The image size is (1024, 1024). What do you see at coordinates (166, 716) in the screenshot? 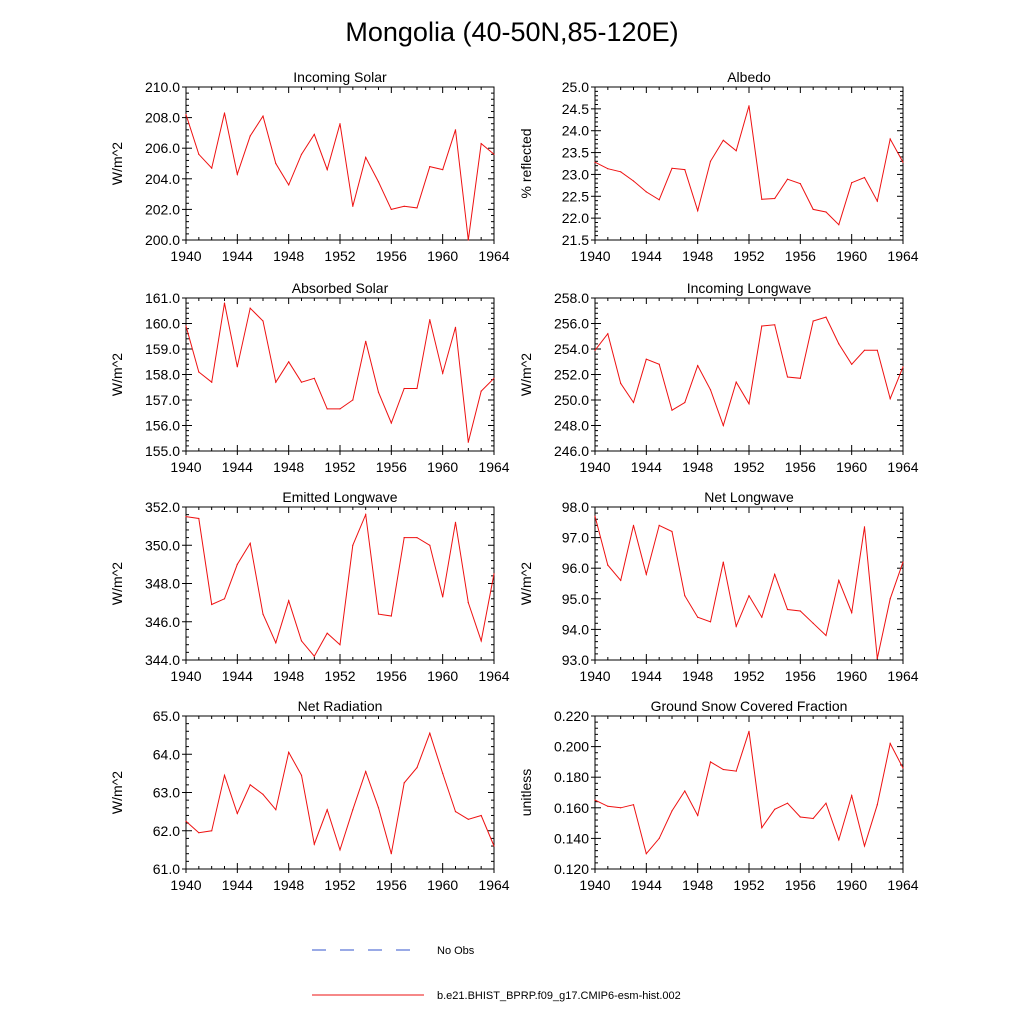
I see `y-tick-label: 65.0` at bounding box center [166, 716].